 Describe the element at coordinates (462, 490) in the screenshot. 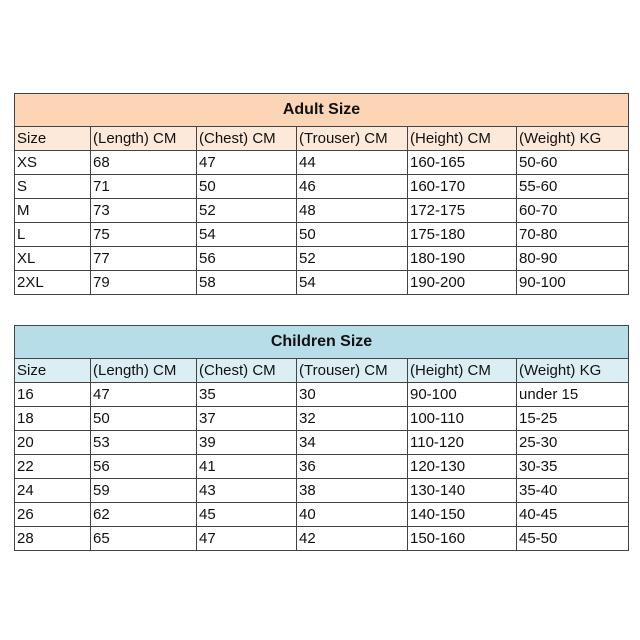

I see `table-cell: 130-140` at that location.